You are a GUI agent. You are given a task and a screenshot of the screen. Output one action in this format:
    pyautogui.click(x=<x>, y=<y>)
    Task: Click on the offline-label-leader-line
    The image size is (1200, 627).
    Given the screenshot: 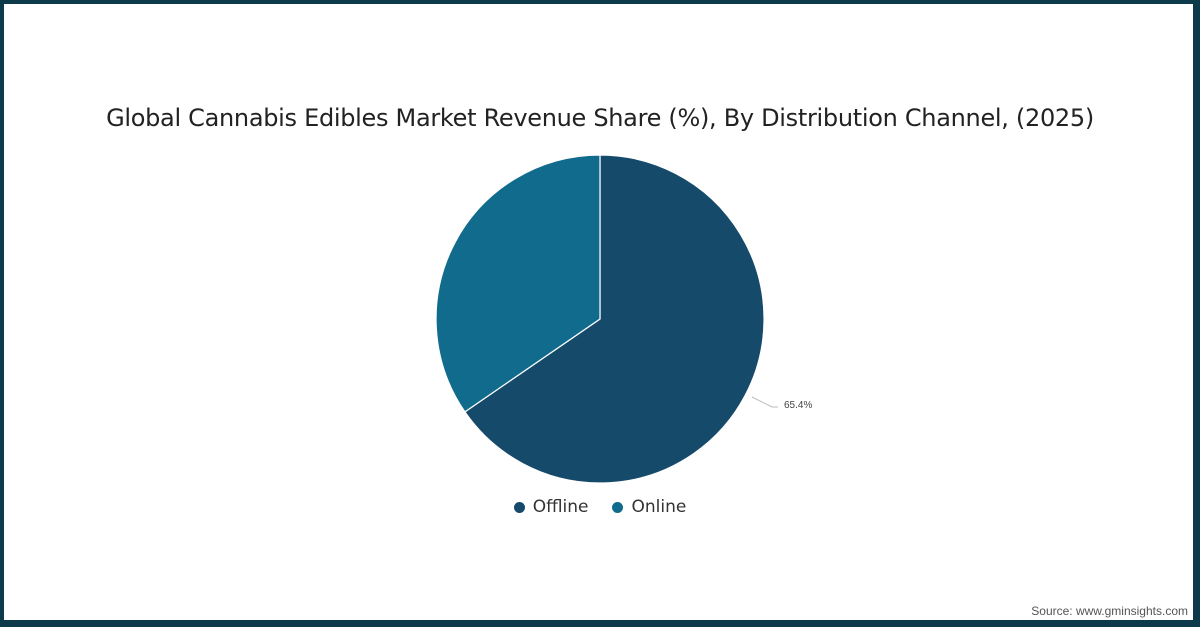 What is the action you would take?
    pyautogui.click(x=764, y=402)
    